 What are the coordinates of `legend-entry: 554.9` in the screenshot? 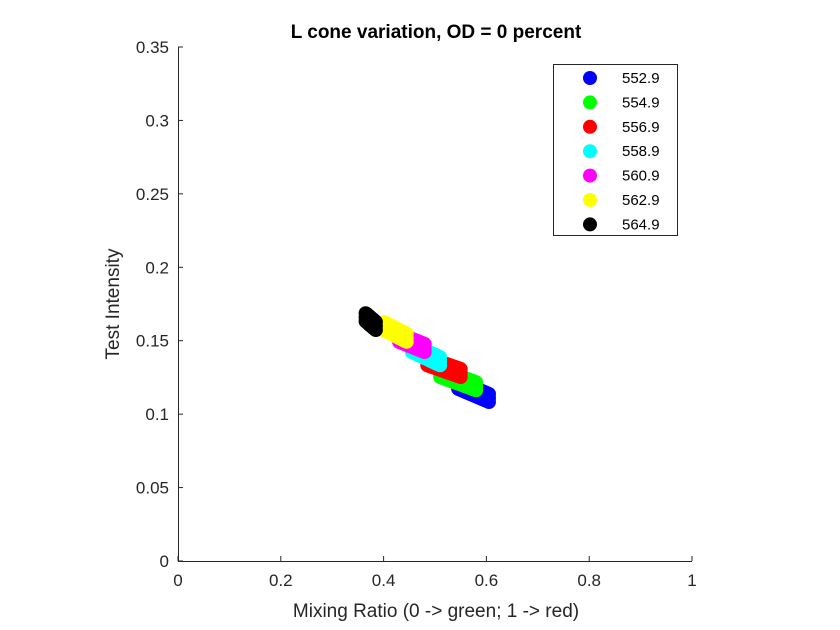 It's located at (641, 102).